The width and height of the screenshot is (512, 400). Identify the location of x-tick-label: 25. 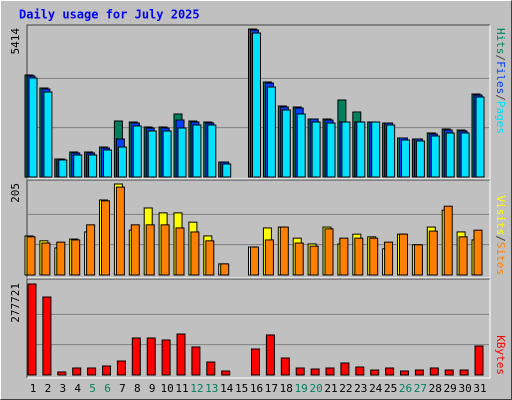
(390, 388).